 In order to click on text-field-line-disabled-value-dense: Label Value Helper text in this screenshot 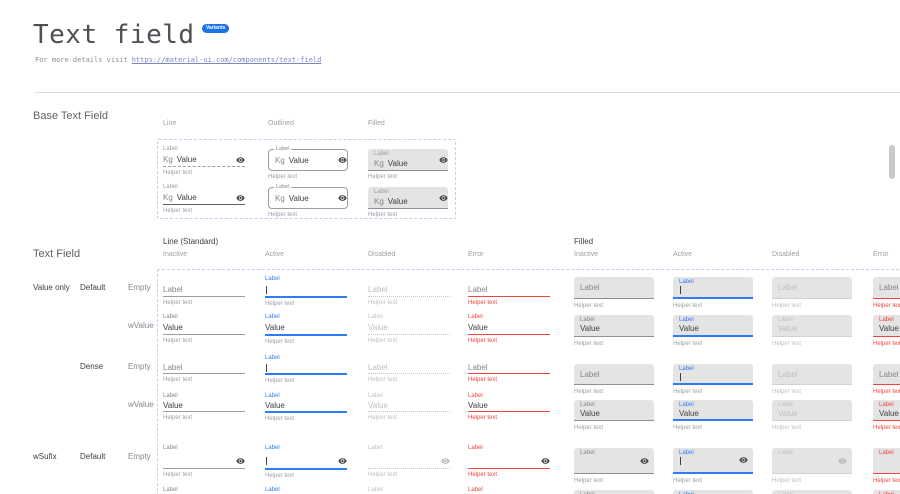, I will do `click(409, 406)`.